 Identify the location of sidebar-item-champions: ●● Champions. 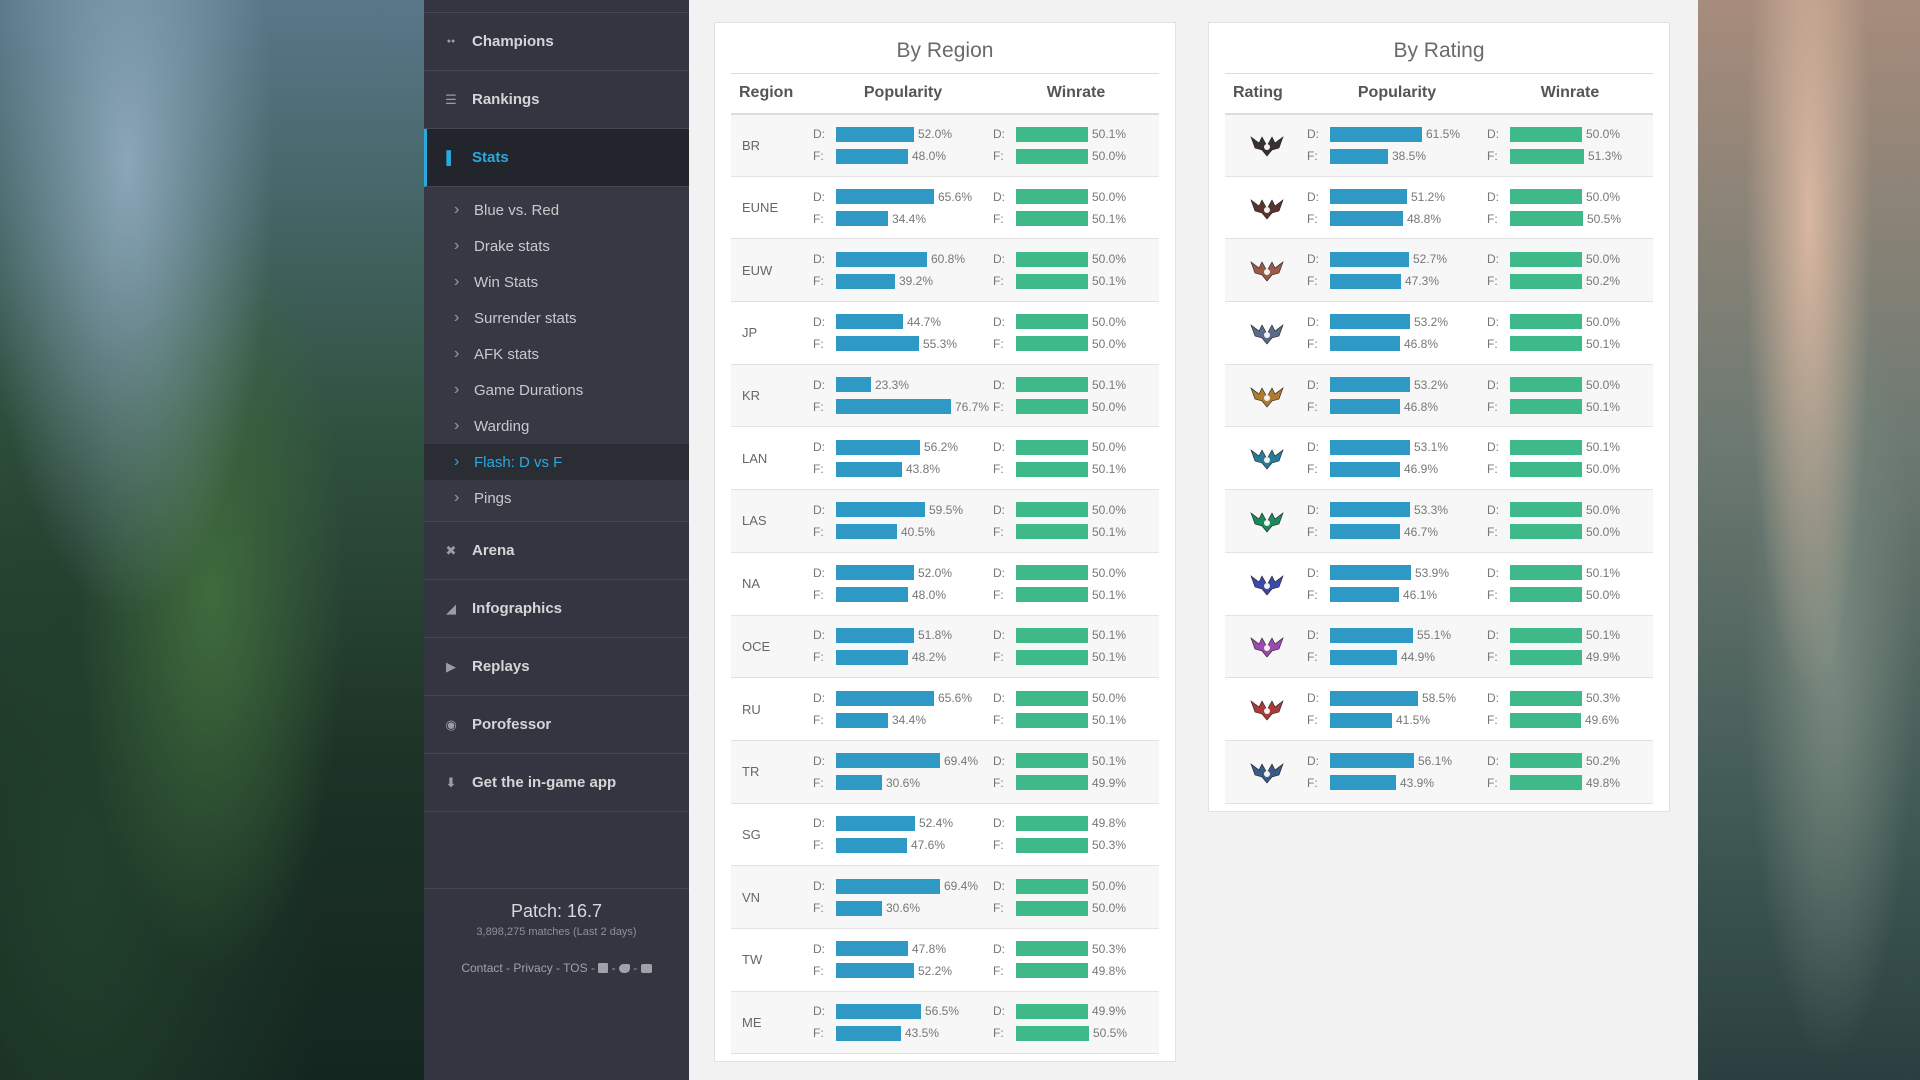
(556, 42).